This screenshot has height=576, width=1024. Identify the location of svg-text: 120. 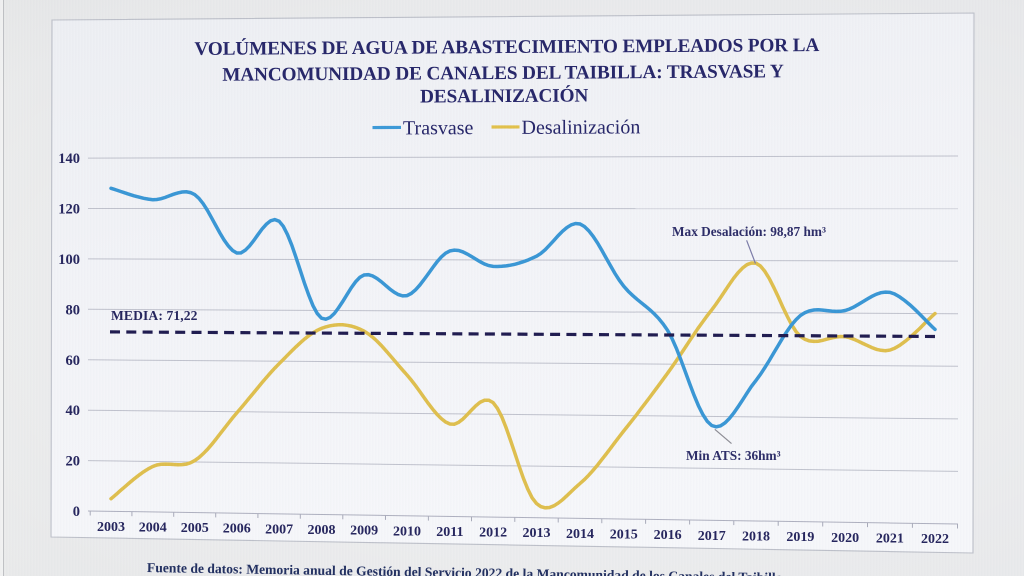
(69, 210).